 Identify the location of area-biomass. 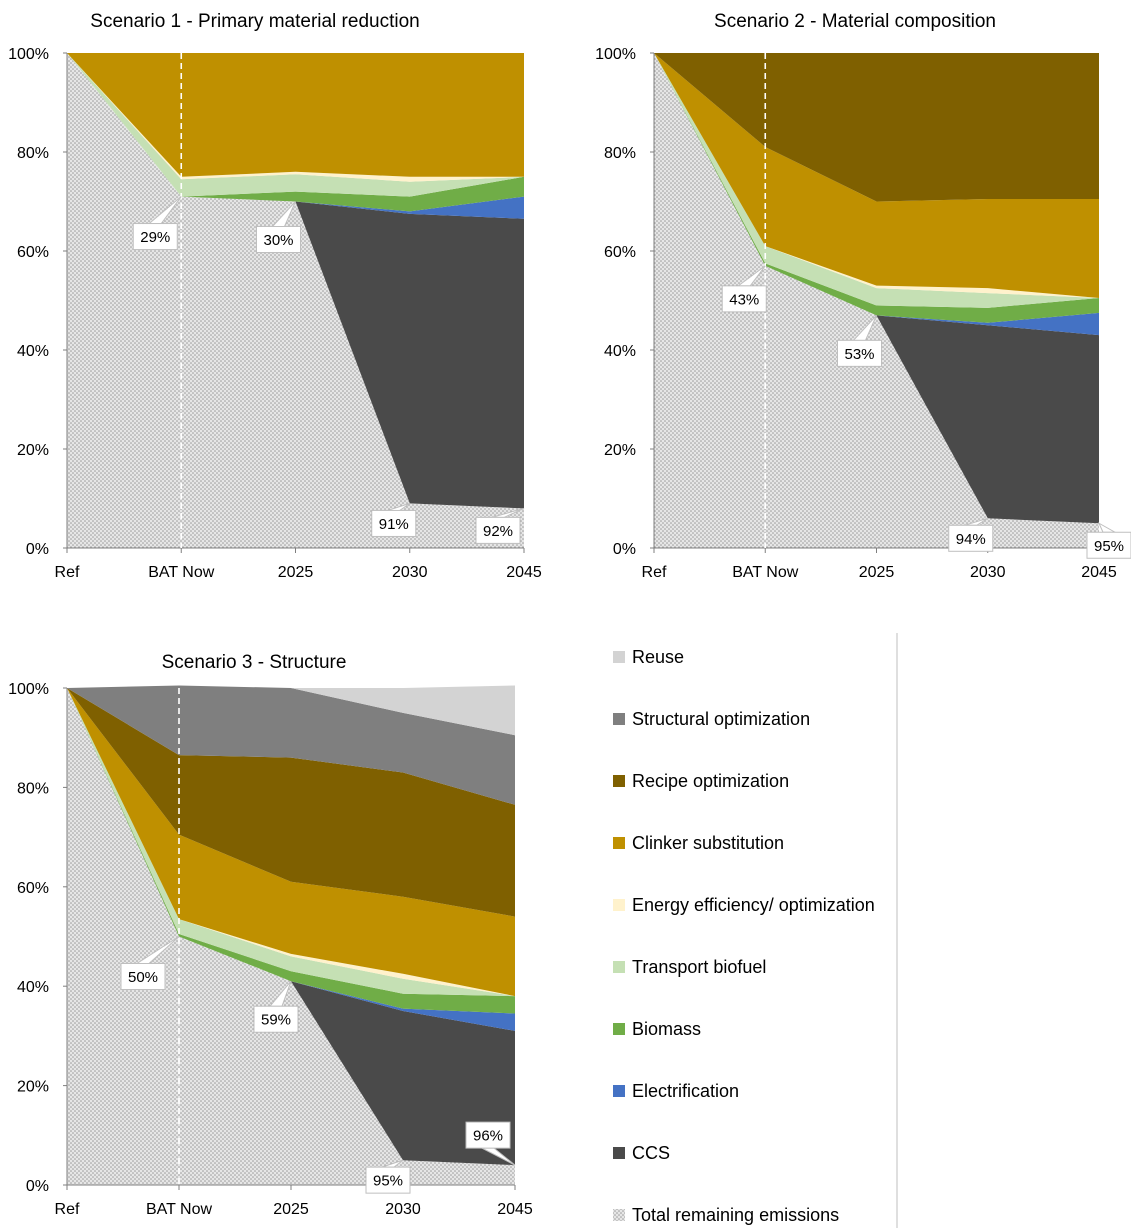
(295, 132).